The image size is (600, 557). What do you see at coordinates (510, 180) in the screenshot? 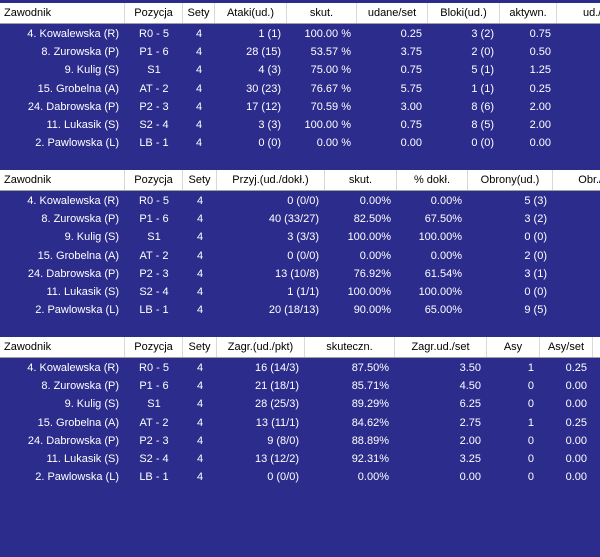
I see `column-header: Obrony(ud.)` at bounding box center [510, 180].